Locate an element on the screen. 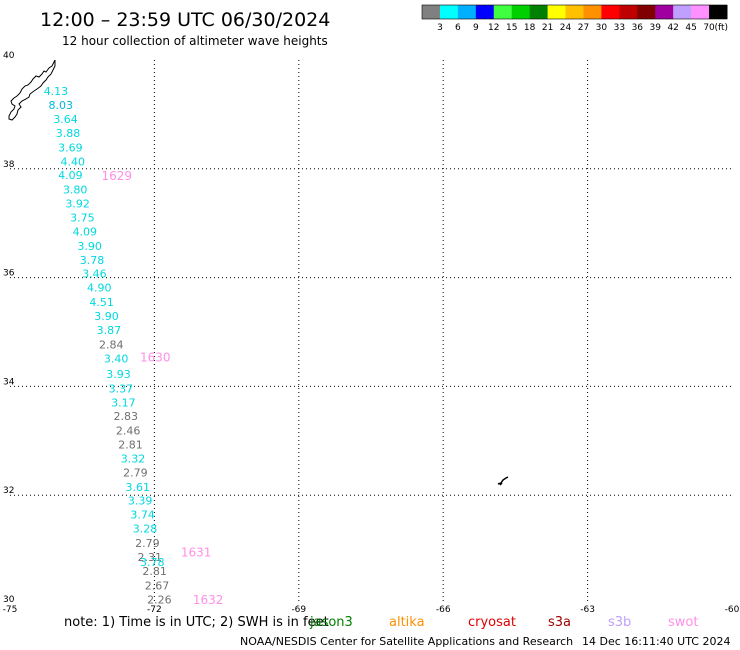 Image resolution: width=740 pixels, height=650 pixels. legend-tick-label: 21 is located at coordinates (547, 28).